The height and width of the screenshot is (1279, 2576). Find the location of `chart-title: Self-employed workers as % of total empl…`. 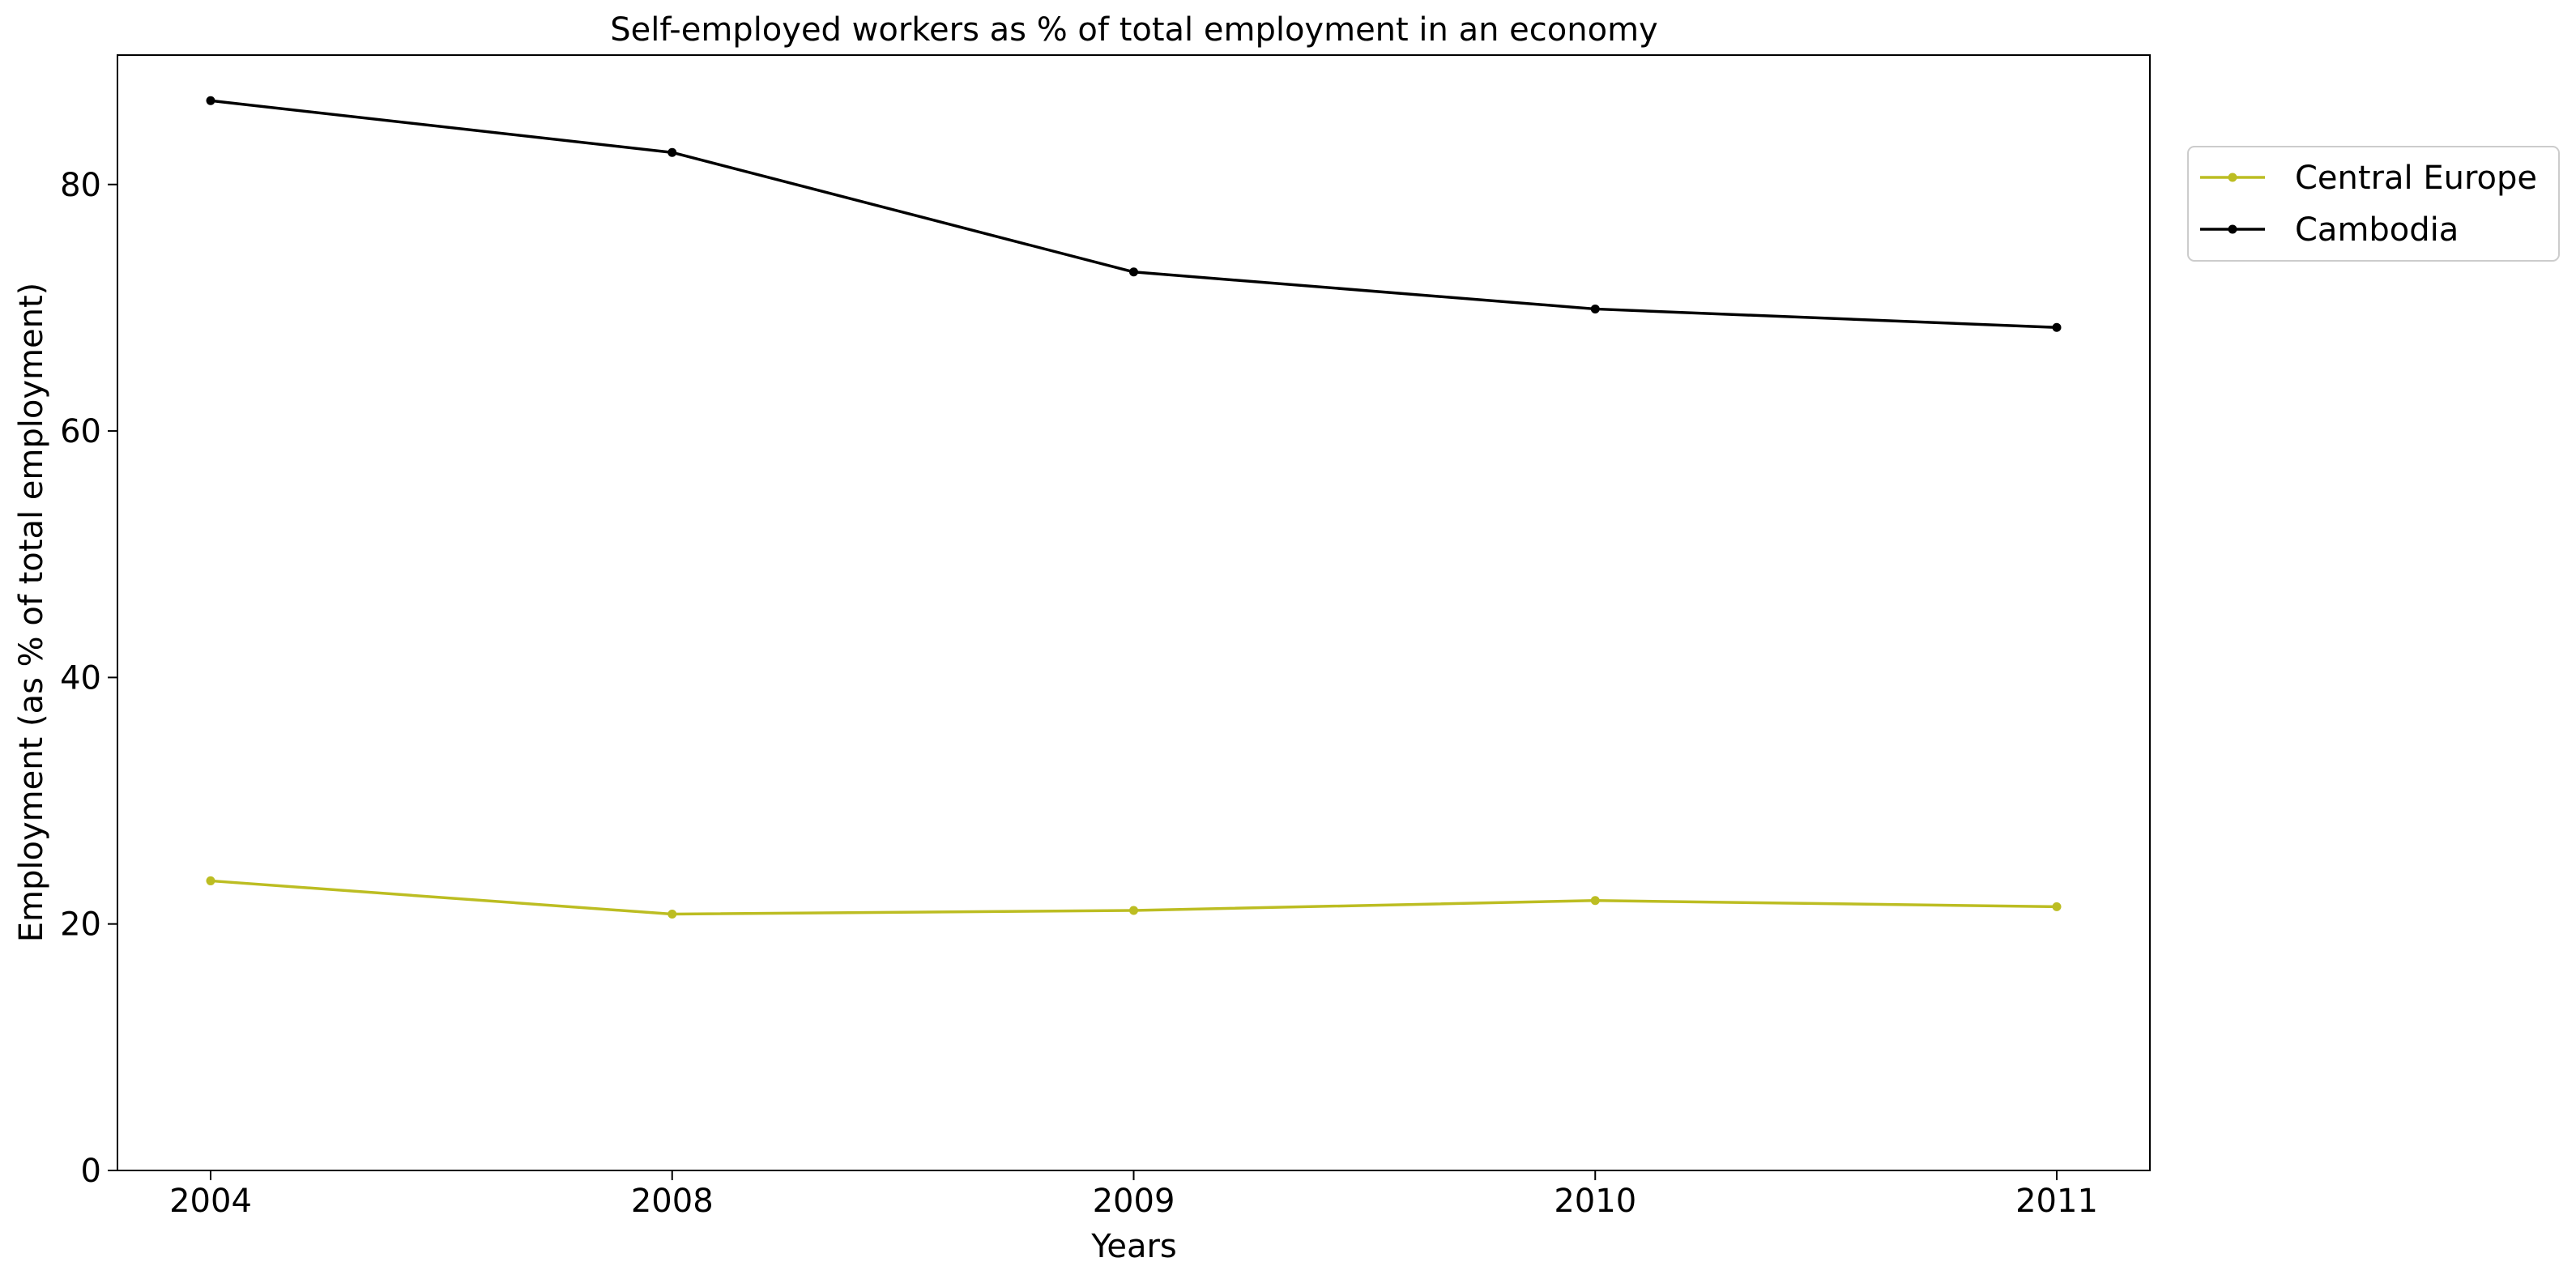

chart-title: Self-employed workers as % of total empl… is located at coordinates (1133, 30).